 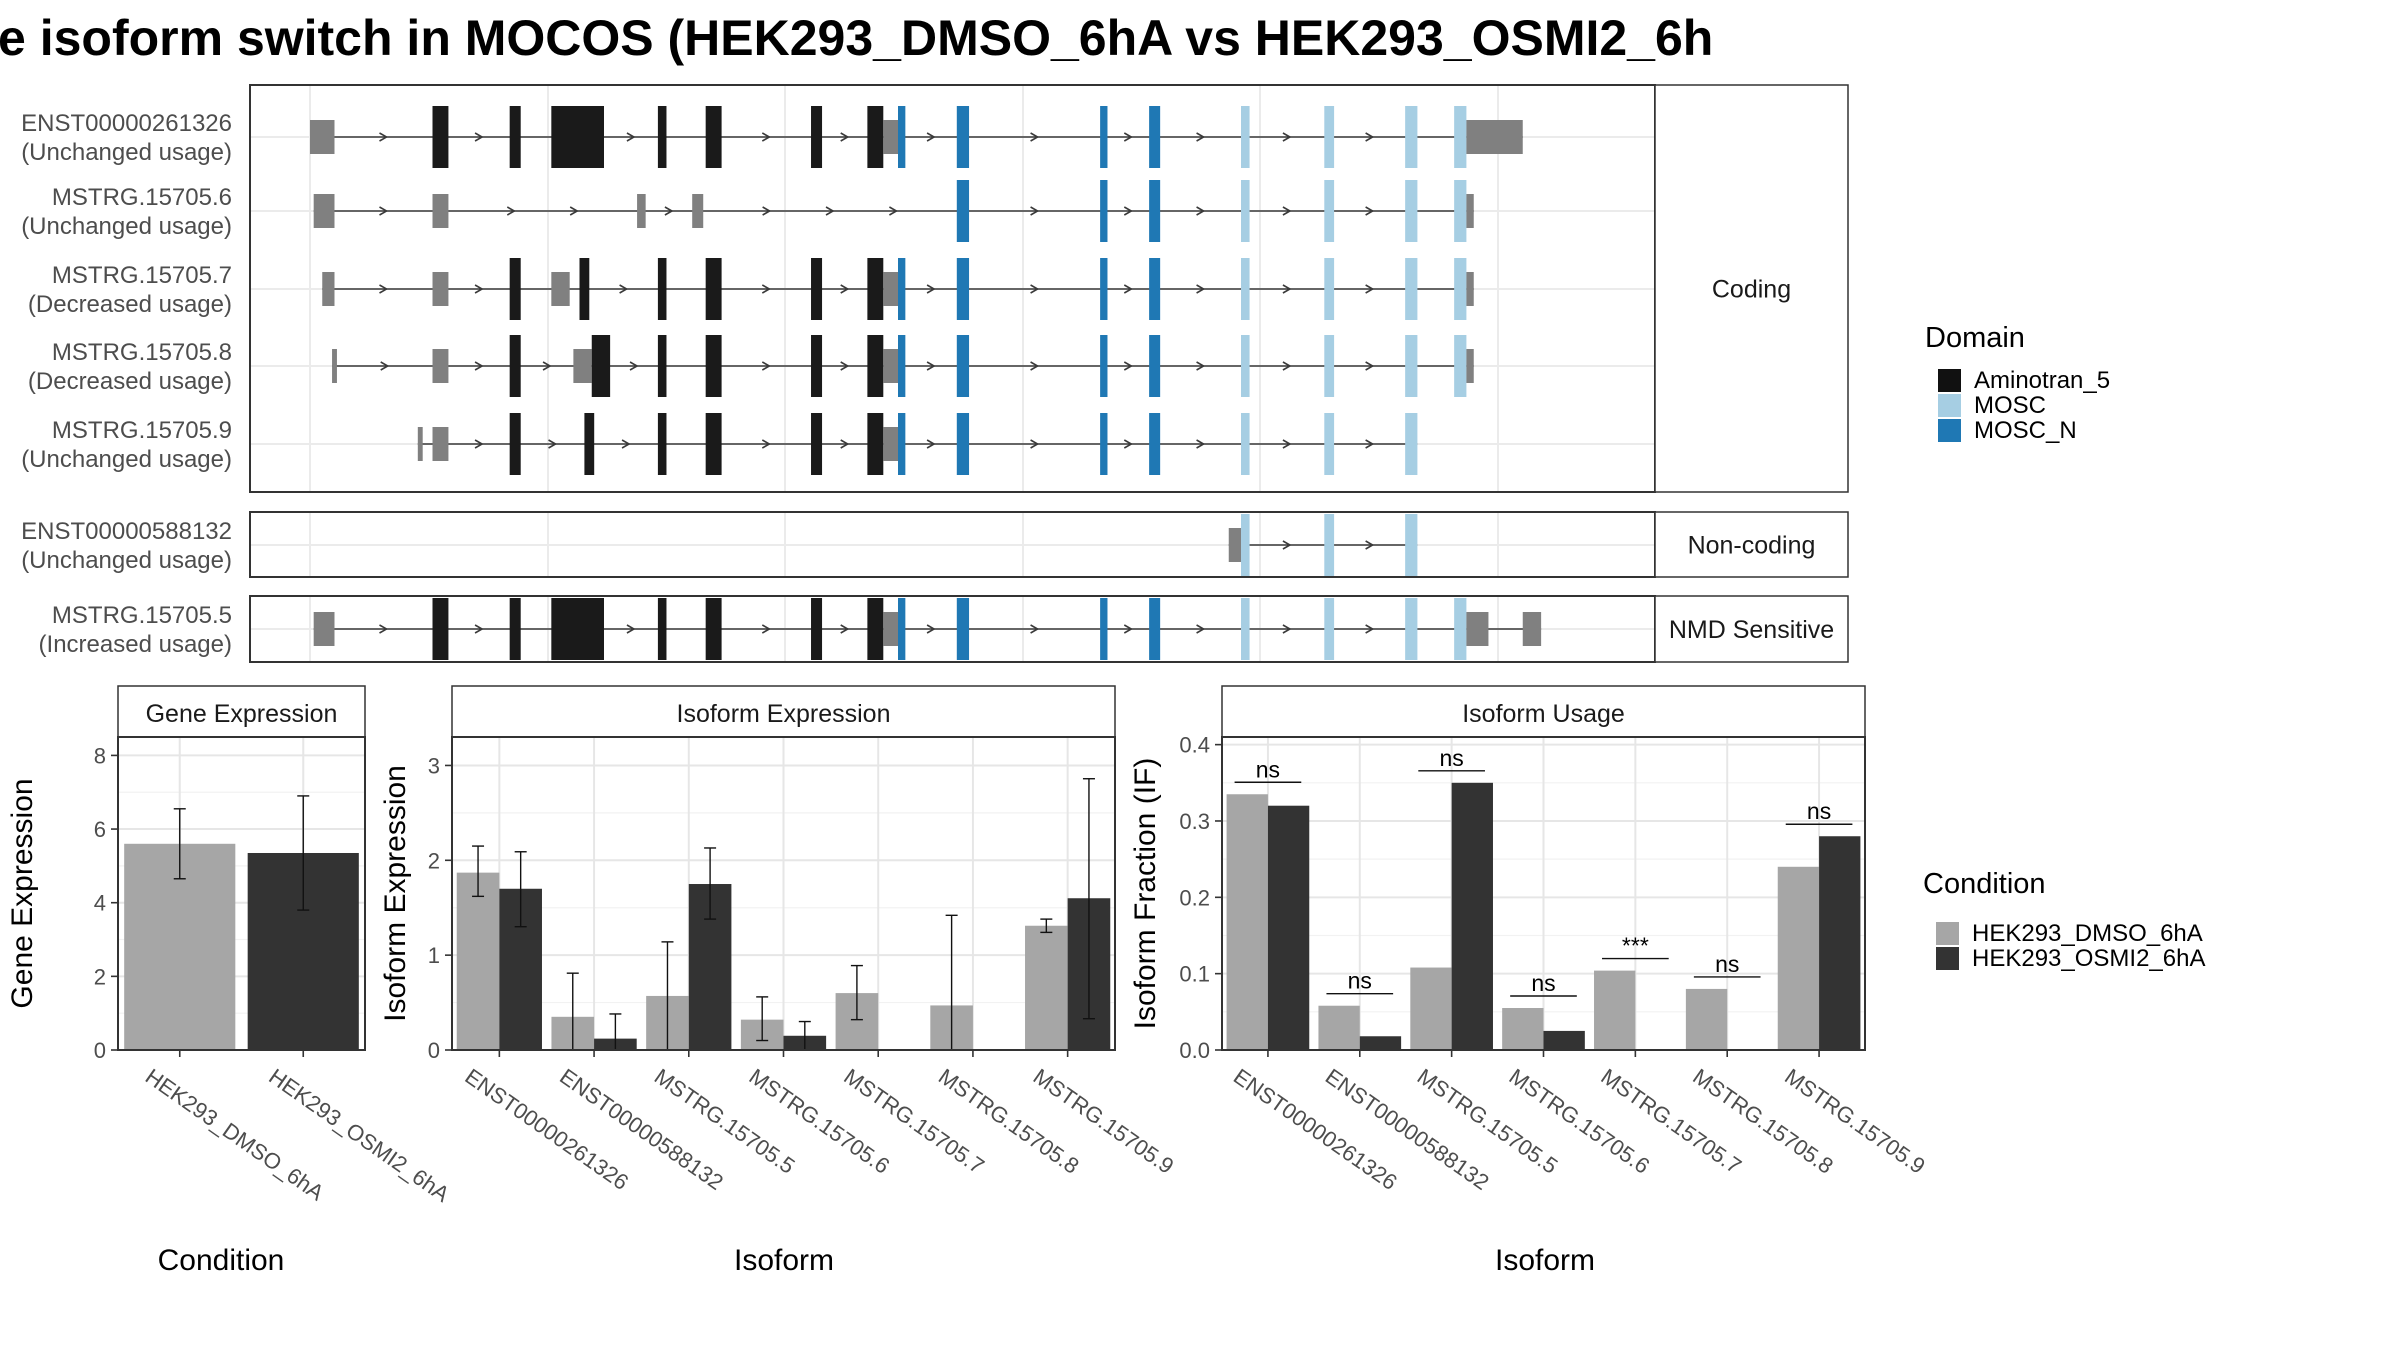 What do you see at coordinates (1545, 1260) in the screenshot?
I see `x-axis-title: Isoform` at bounding box center [1545, 1260].